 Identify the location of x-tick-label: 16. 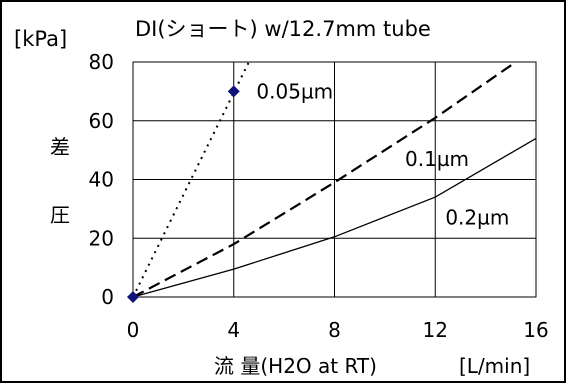
(535, 330).